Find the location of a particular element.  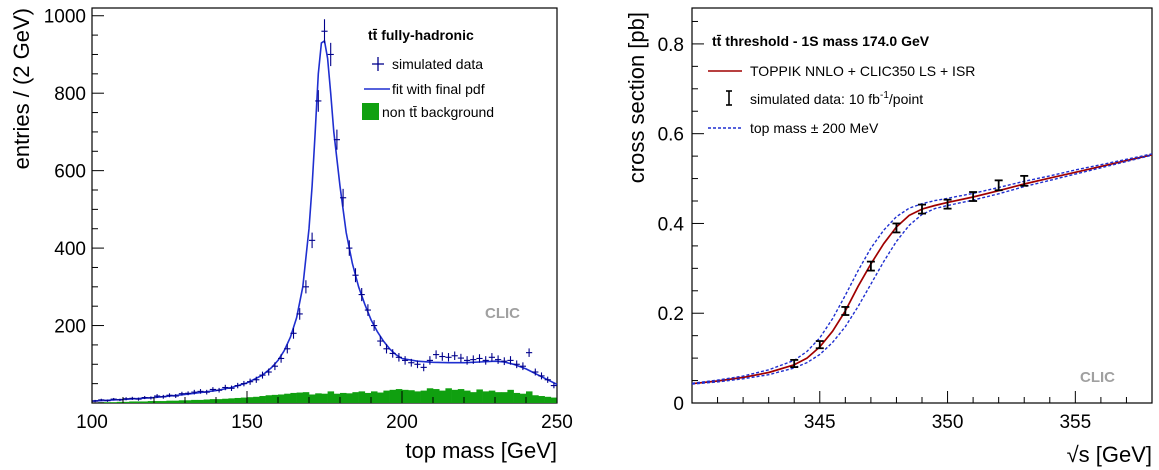

x-axis-title: top mass [GeV] is located at coordinates (481, 450).